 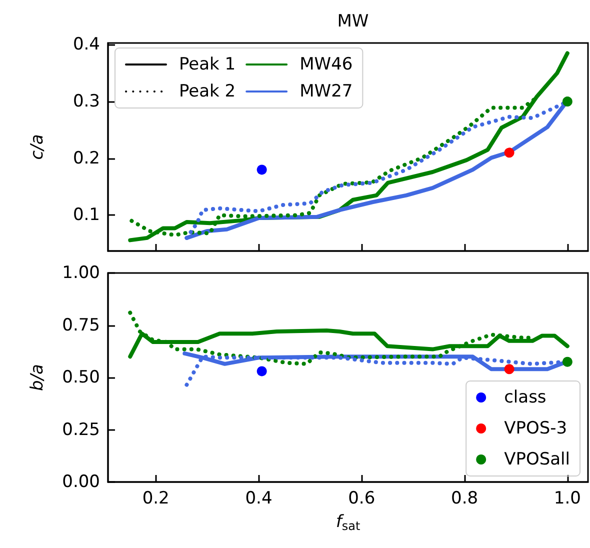 What do you see at coordinates (525, 398) in the screenshot?
I see `legend-label: class` at bounding box center [525, 398].